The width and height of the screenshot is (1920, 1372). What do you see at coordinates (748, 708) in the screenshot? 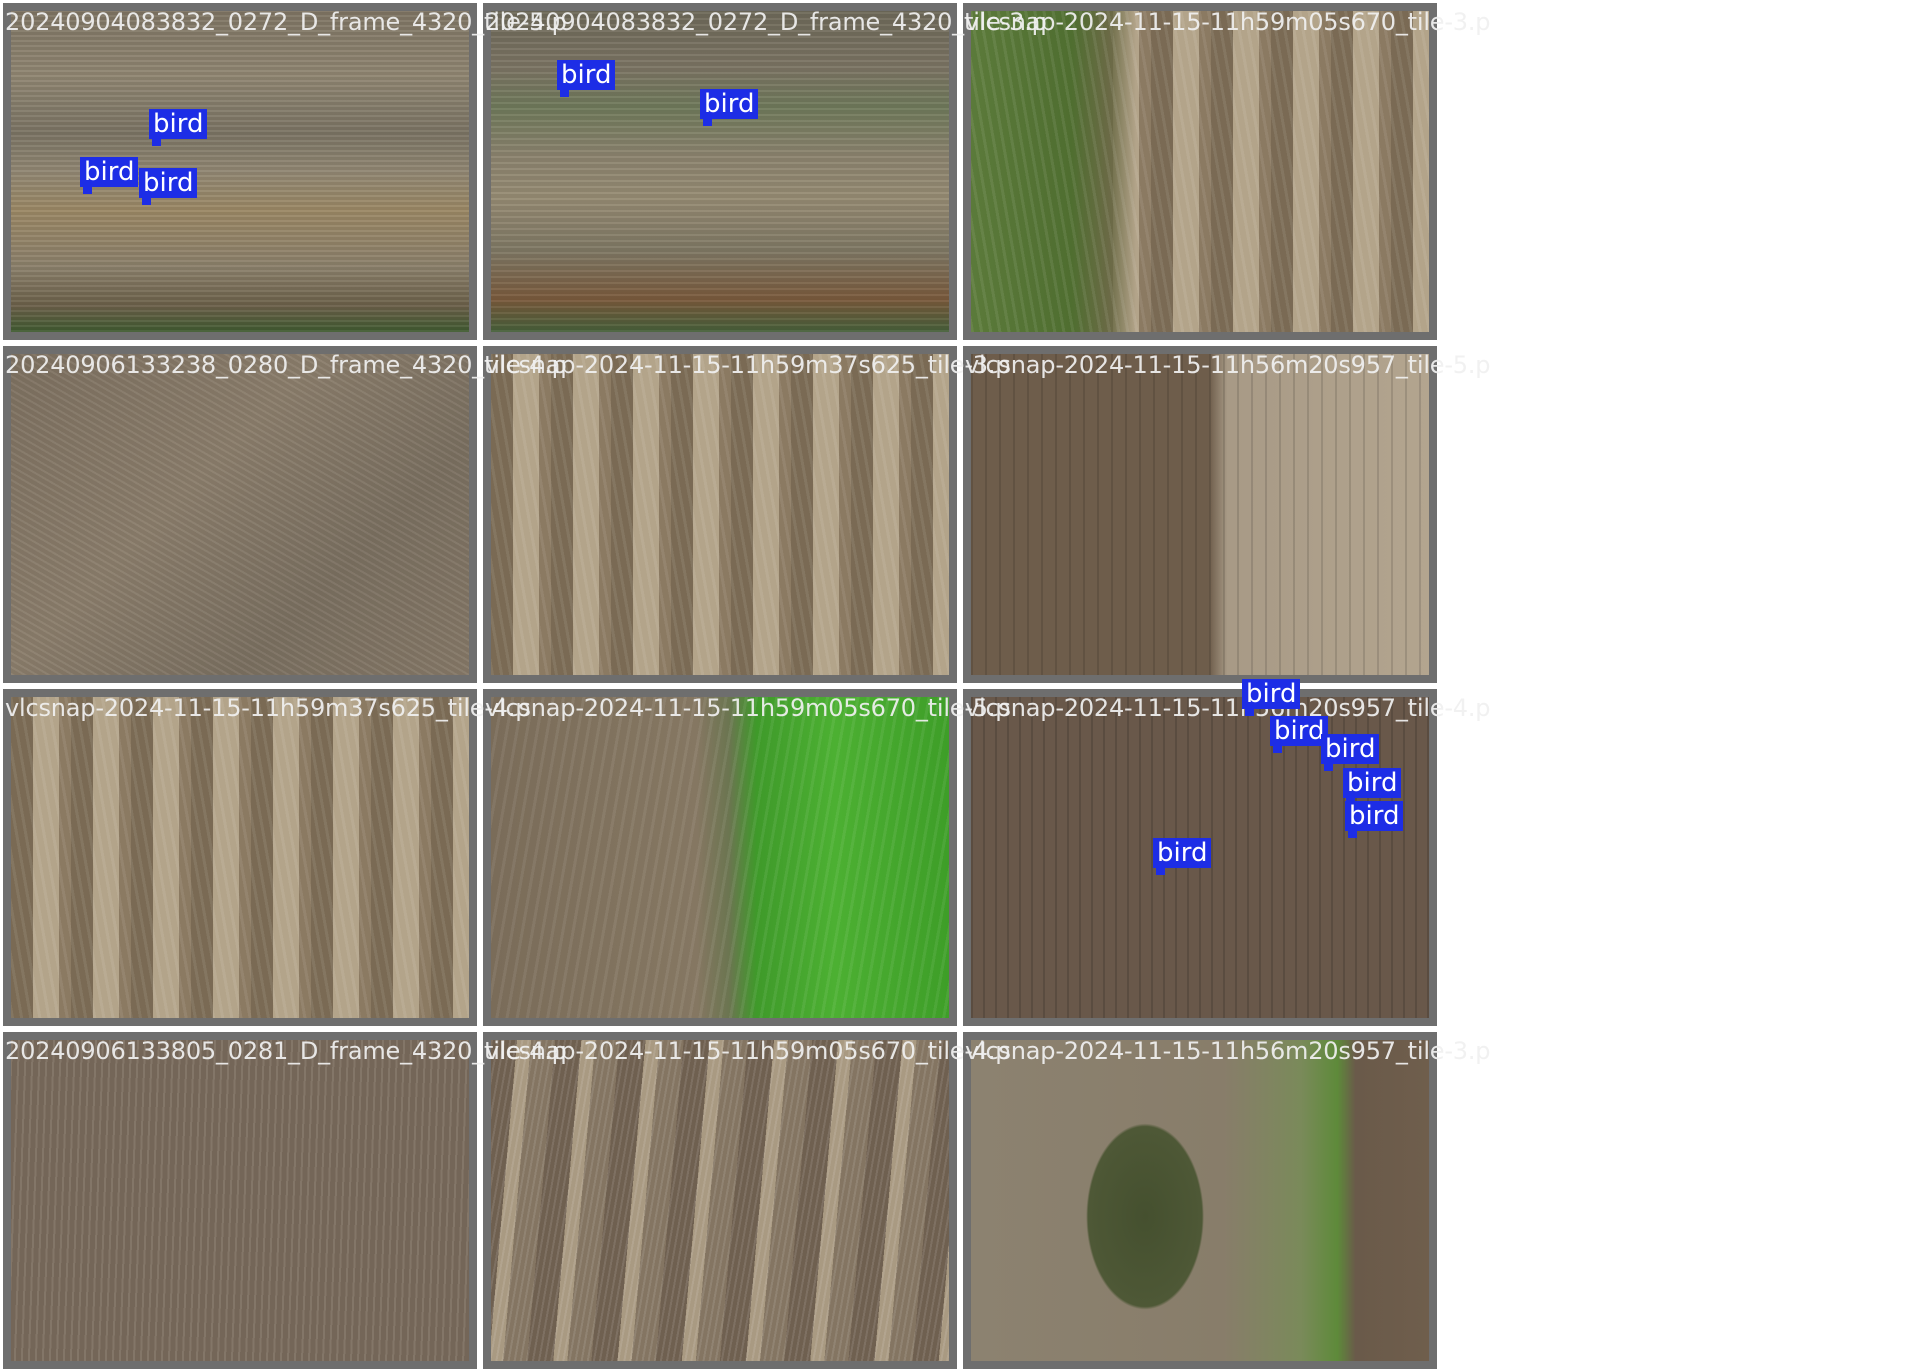
I see `tile-filename: vlcsnap-2024-11-15-11h59m05s670_tile-5.p` at bounding box center [748, 708].